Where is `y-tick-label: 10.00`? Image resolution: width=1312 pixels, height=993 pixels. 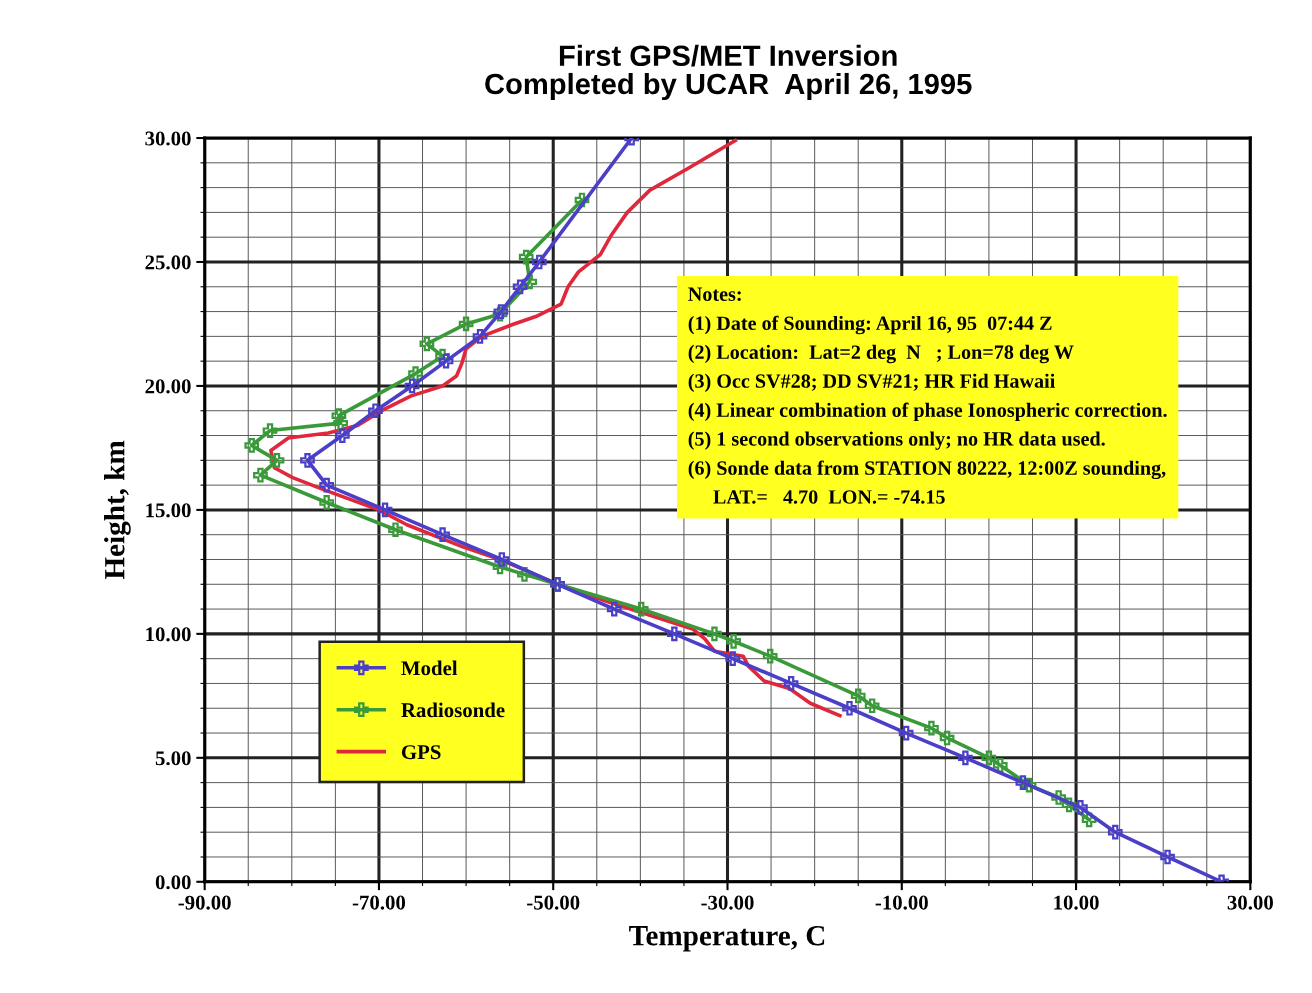
y-tick-label: 10.00 is located at coordinates (168, 634).